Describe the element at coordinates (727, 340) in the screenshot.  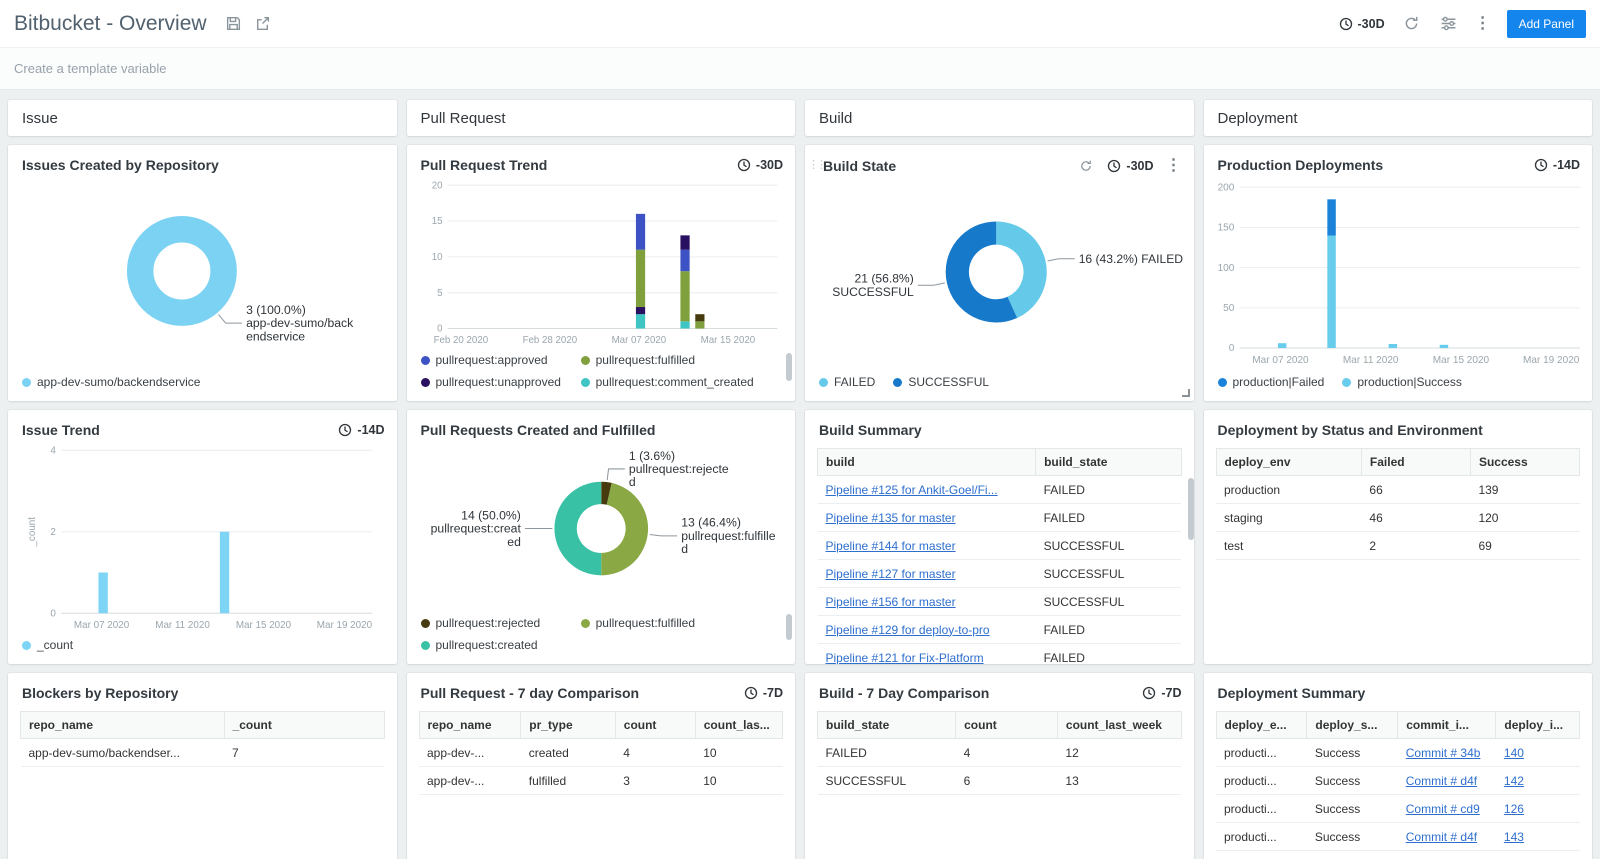
I see `svg-text: Mar 15 2020` at that location.